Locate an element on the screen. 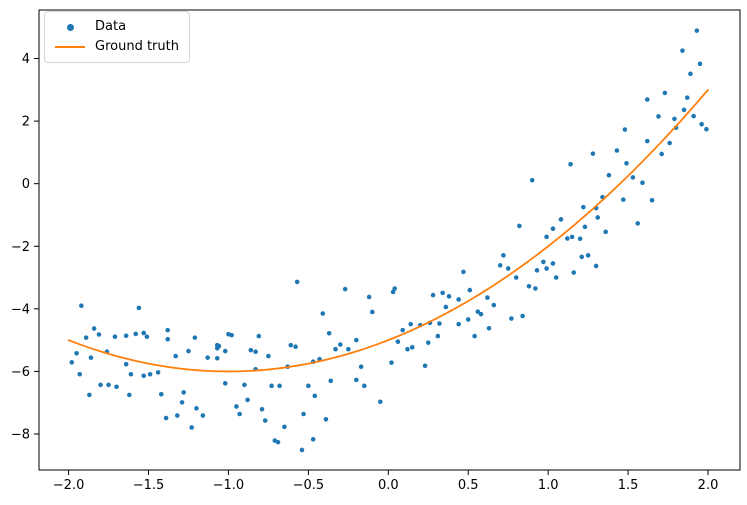  x-tick-label: 0.5 is located at coordinates (468, 485).